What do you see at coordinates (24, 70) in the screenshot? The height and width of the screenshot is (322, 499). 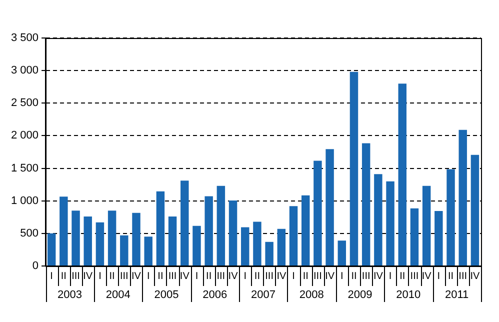 I see `y-tick-label: 3 000` at bounding box center [24, 70].